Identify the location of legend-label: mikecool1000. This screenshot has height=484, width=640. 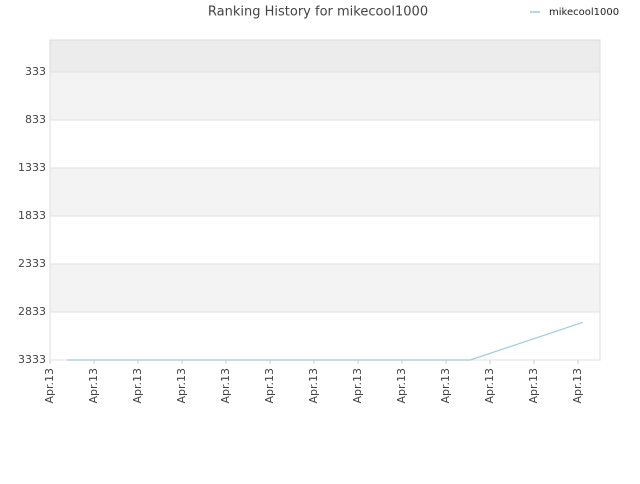
(584, 12).